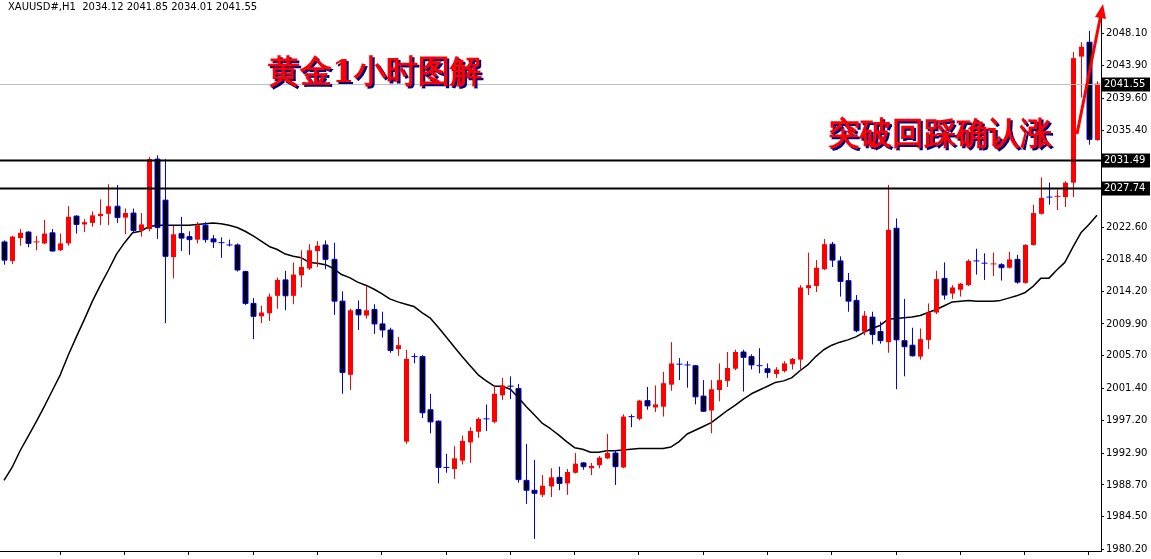 This screenshot has width=1151, height=559. I want to click on ref-line-label: 2041.55, so click(1125, 84).